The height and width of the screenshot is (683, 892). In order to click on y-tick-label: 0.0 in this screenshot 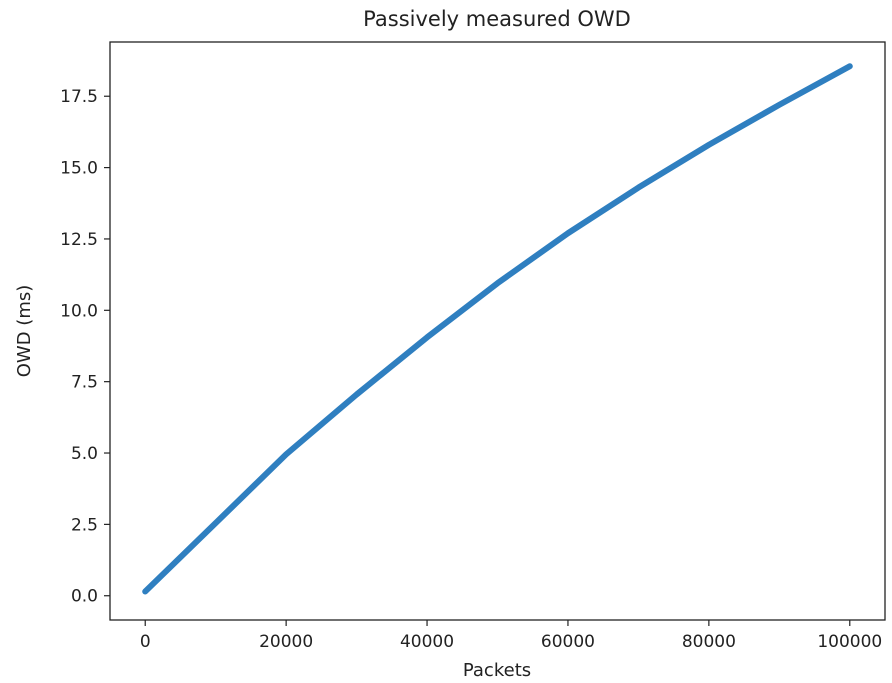, I will do `click(84, 597)`.